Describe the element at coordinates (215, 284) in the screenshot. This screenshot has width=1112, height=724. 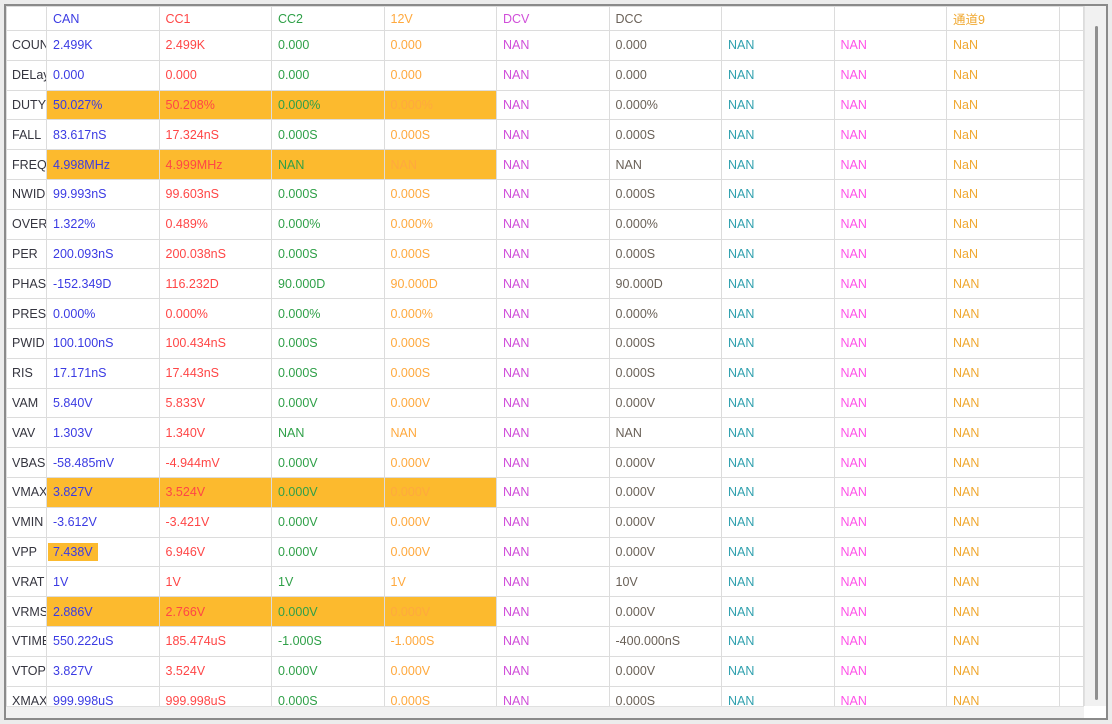
I see `table-cell: 116.232D` at that location.